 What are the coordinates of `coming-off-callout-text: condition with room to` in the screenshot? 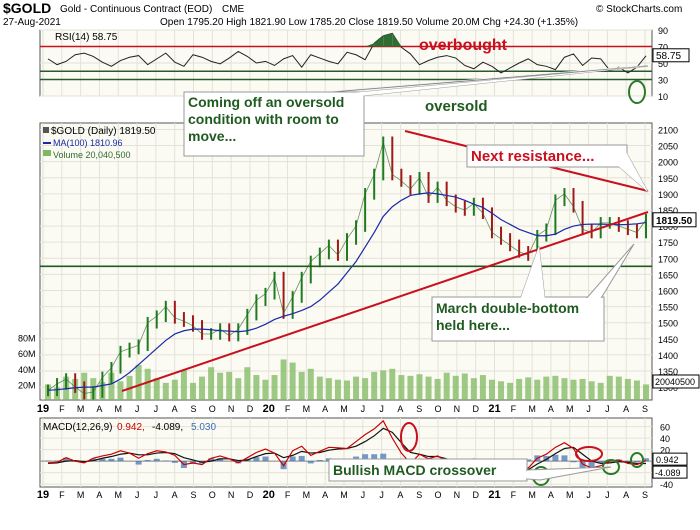 It's located at (263, 119).